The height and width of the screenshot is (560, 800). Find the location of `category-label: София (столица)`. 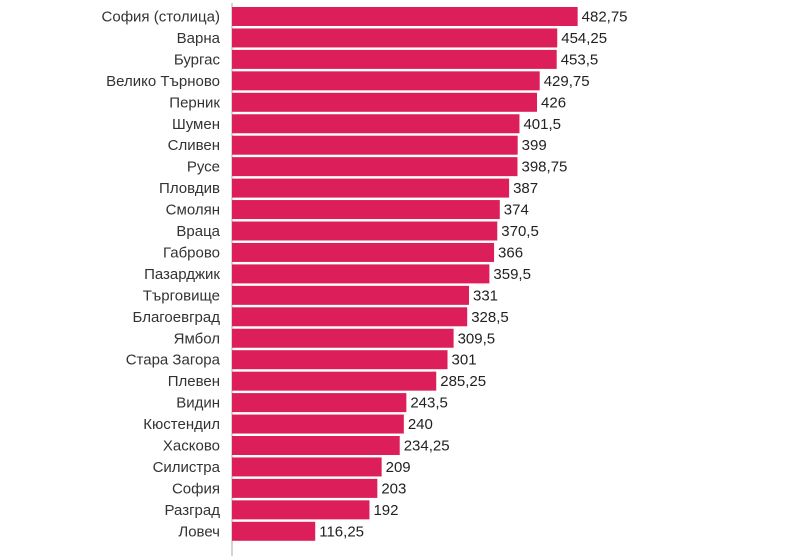

category-label: София (столица) is located at coordinates (161, 17).